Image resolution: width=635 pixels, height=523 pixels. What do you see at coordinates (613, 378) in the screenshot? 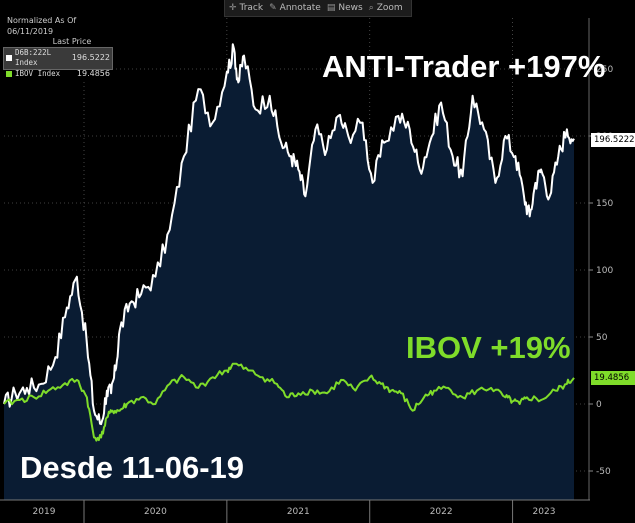
I see `ibov-last-price-callout: 19.4856` at bounding box center [613, 378].